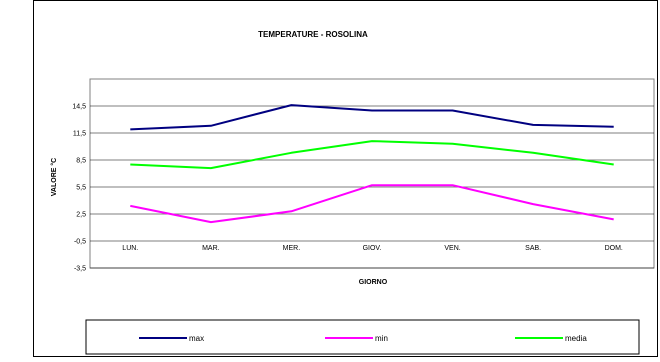 The width and height of the screenshot is (660, 362). I want to click on legend-label-max: max, so click(196, 338).